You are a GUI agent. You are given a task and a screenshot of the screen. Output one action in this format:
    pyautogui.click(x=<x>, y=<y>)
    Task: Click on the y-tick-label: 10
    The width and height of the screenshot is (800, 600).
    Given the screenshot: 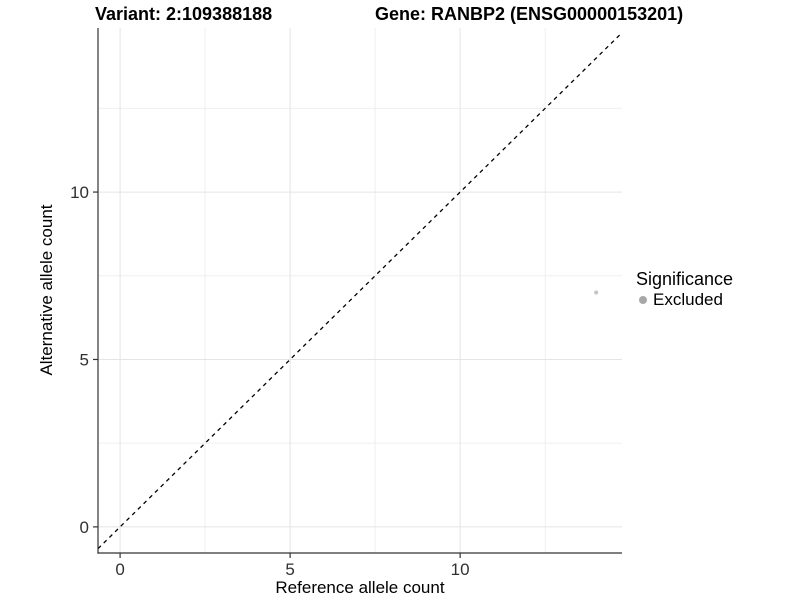 What is the action you would take?
    pyautogui.click(x=79, y=192)
    